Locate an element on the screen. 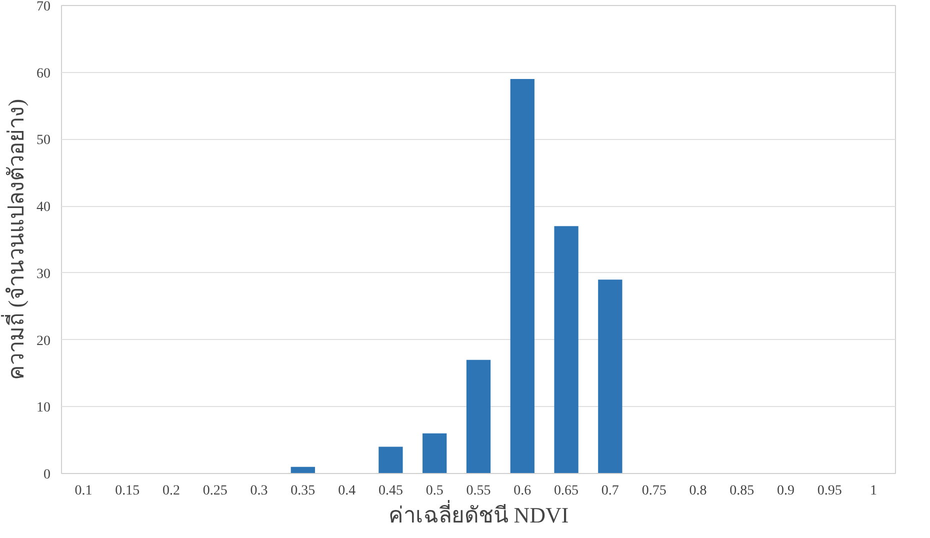 The width and height of the screenshot is (930, 538). x-tick-label: 0.6 is located at coordinates (523, 491).